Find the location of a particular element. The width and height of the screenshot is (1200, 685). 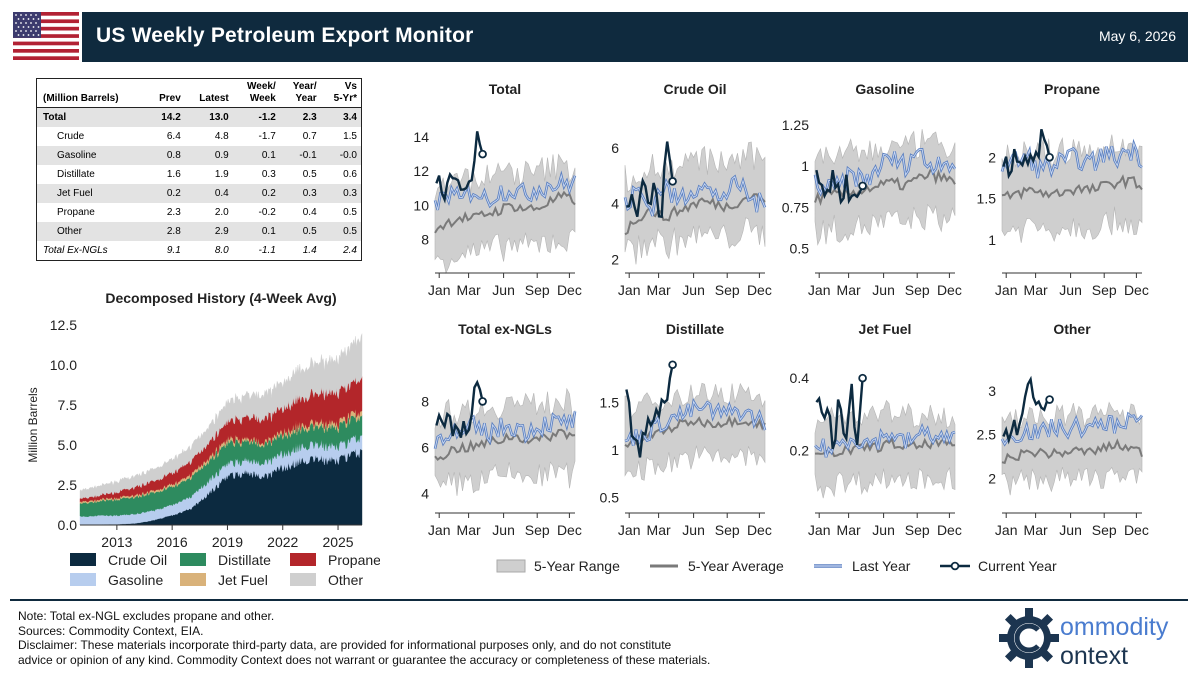

panel-total-ex-ngls: Total ex-NGLs 4 6 8 Jan Mar Jun Sep Dec is located at coordinates (501, 429).